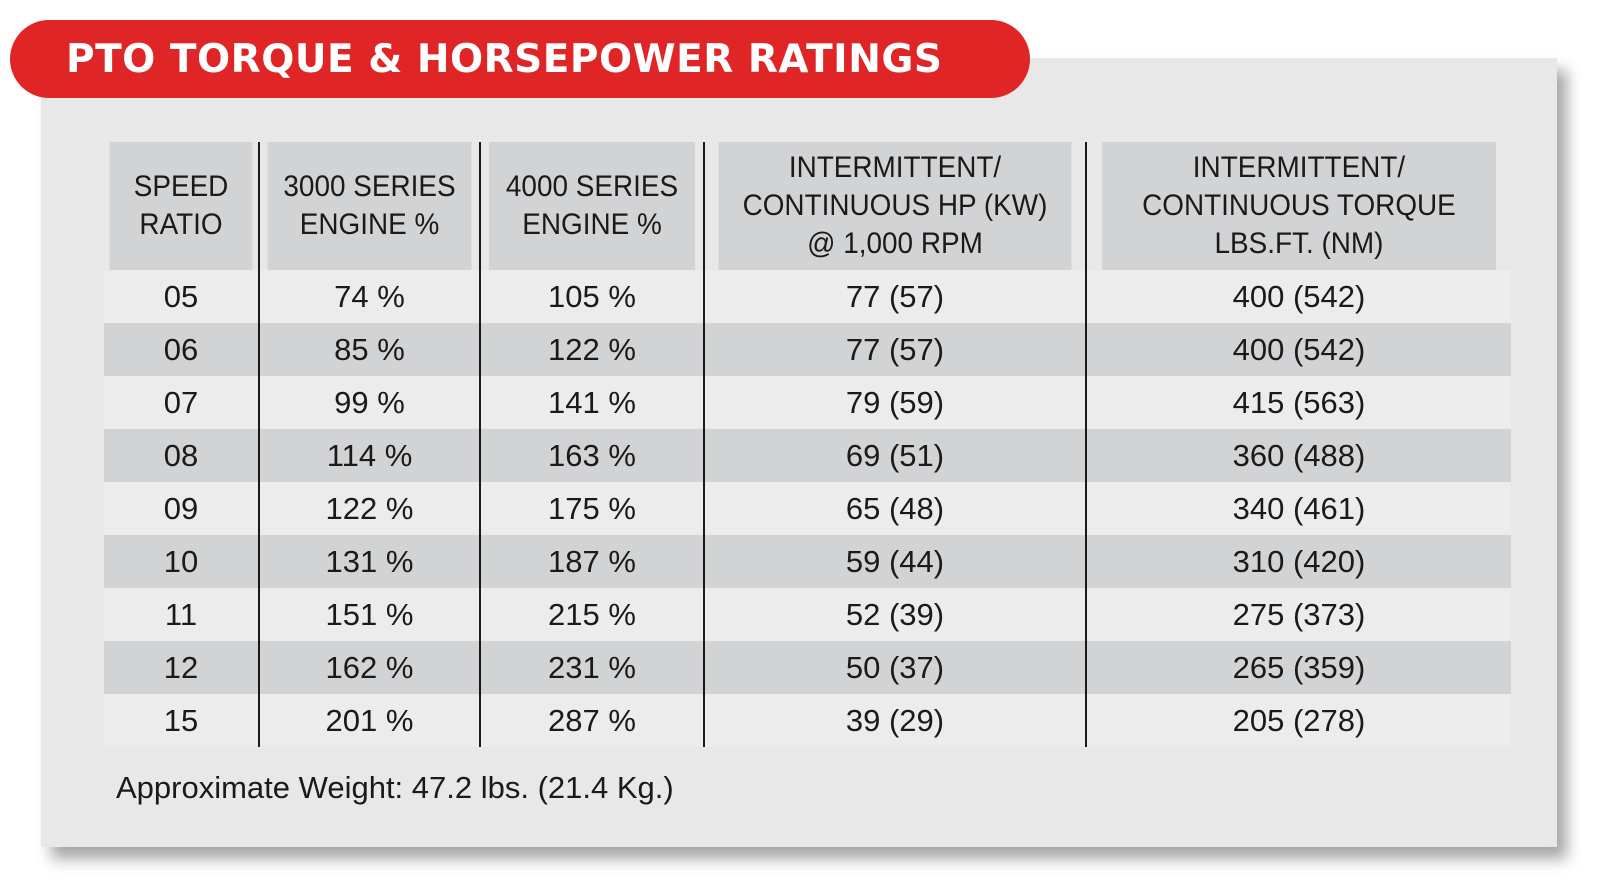  What do you see at coordinates (894, 402) in the screenshot?
I see `cell-horsepower: 79 (59)` at bounding box center [894, 402].